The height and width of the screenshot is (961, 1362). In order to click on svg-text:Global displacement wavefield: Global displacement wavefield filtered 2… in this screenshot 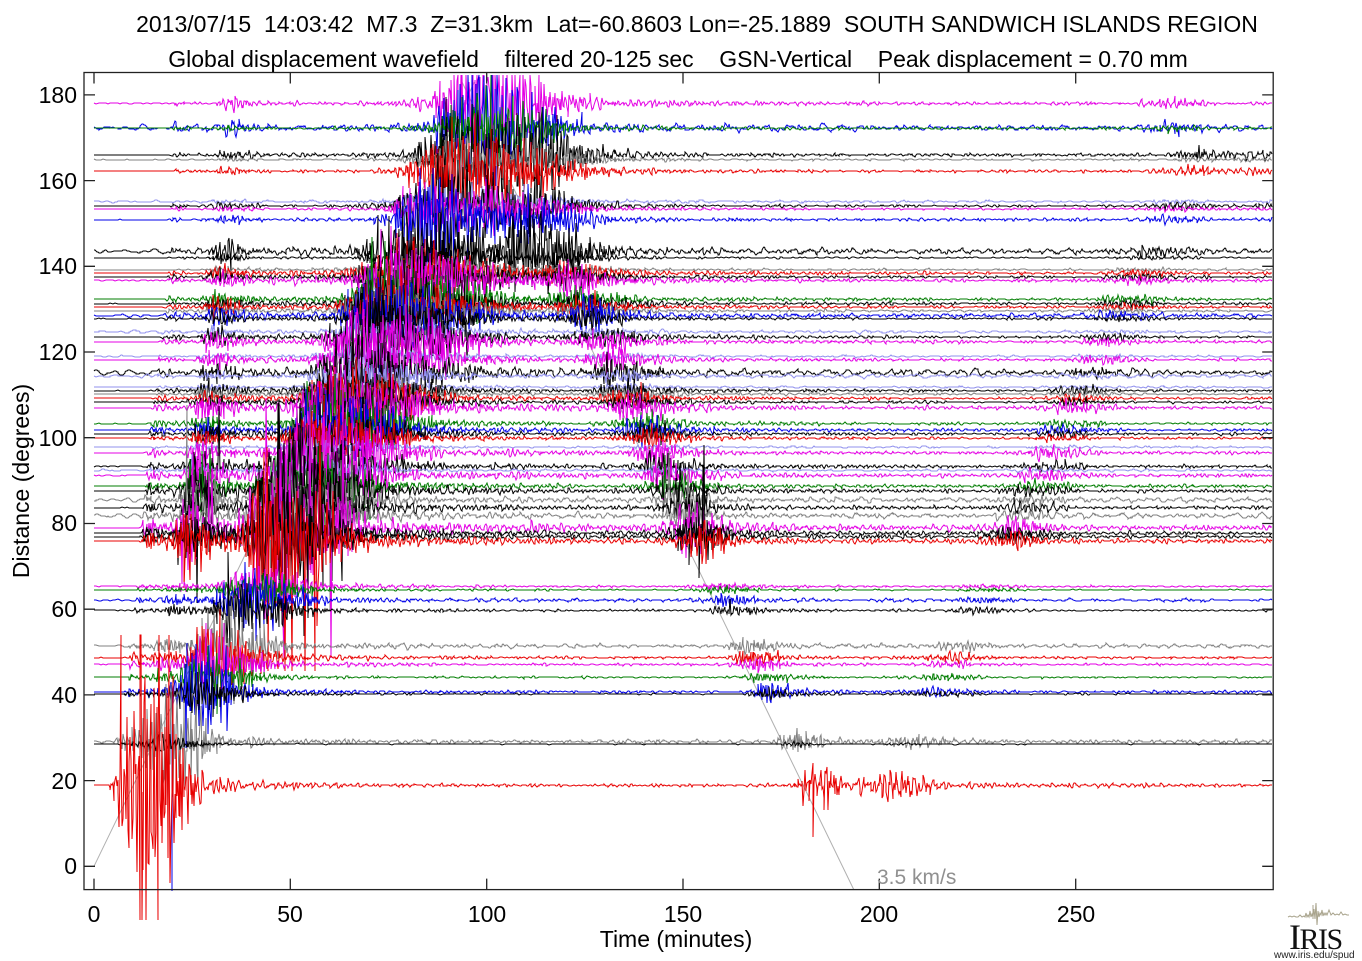, I will do `click(678, 59)`.